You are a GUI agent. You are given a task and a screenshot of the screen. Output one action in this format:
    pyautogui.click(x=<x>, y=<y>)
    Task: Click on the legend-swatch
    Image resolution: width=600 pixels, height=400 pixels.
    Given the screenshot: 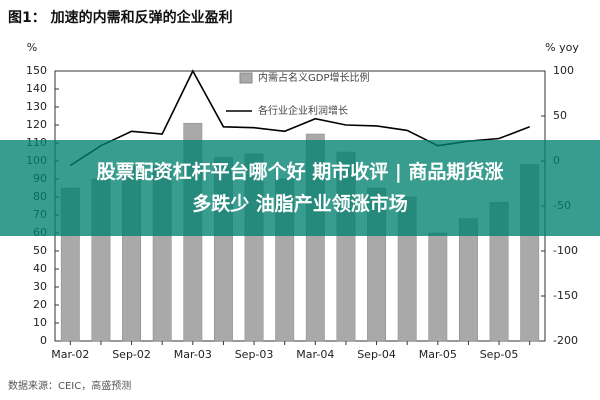 What is the action you would take?
    pyautogui.click(x=246, y=78)
    